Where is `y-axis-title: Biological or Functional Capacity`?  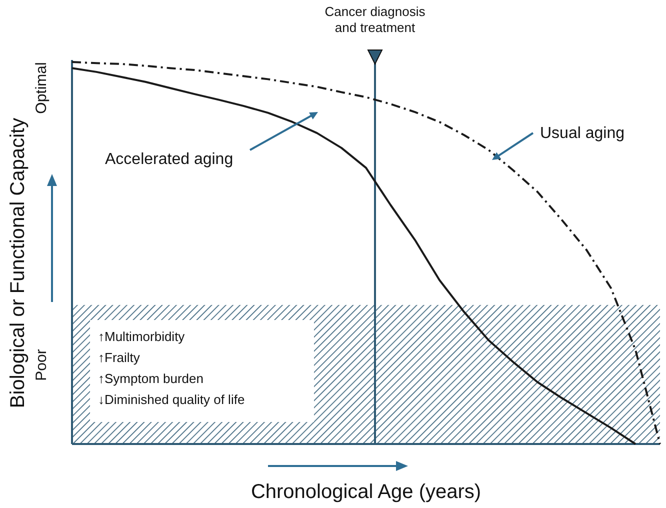
y-axis-title: Biological or Functional Capacity is located at coordinates (18, 263).